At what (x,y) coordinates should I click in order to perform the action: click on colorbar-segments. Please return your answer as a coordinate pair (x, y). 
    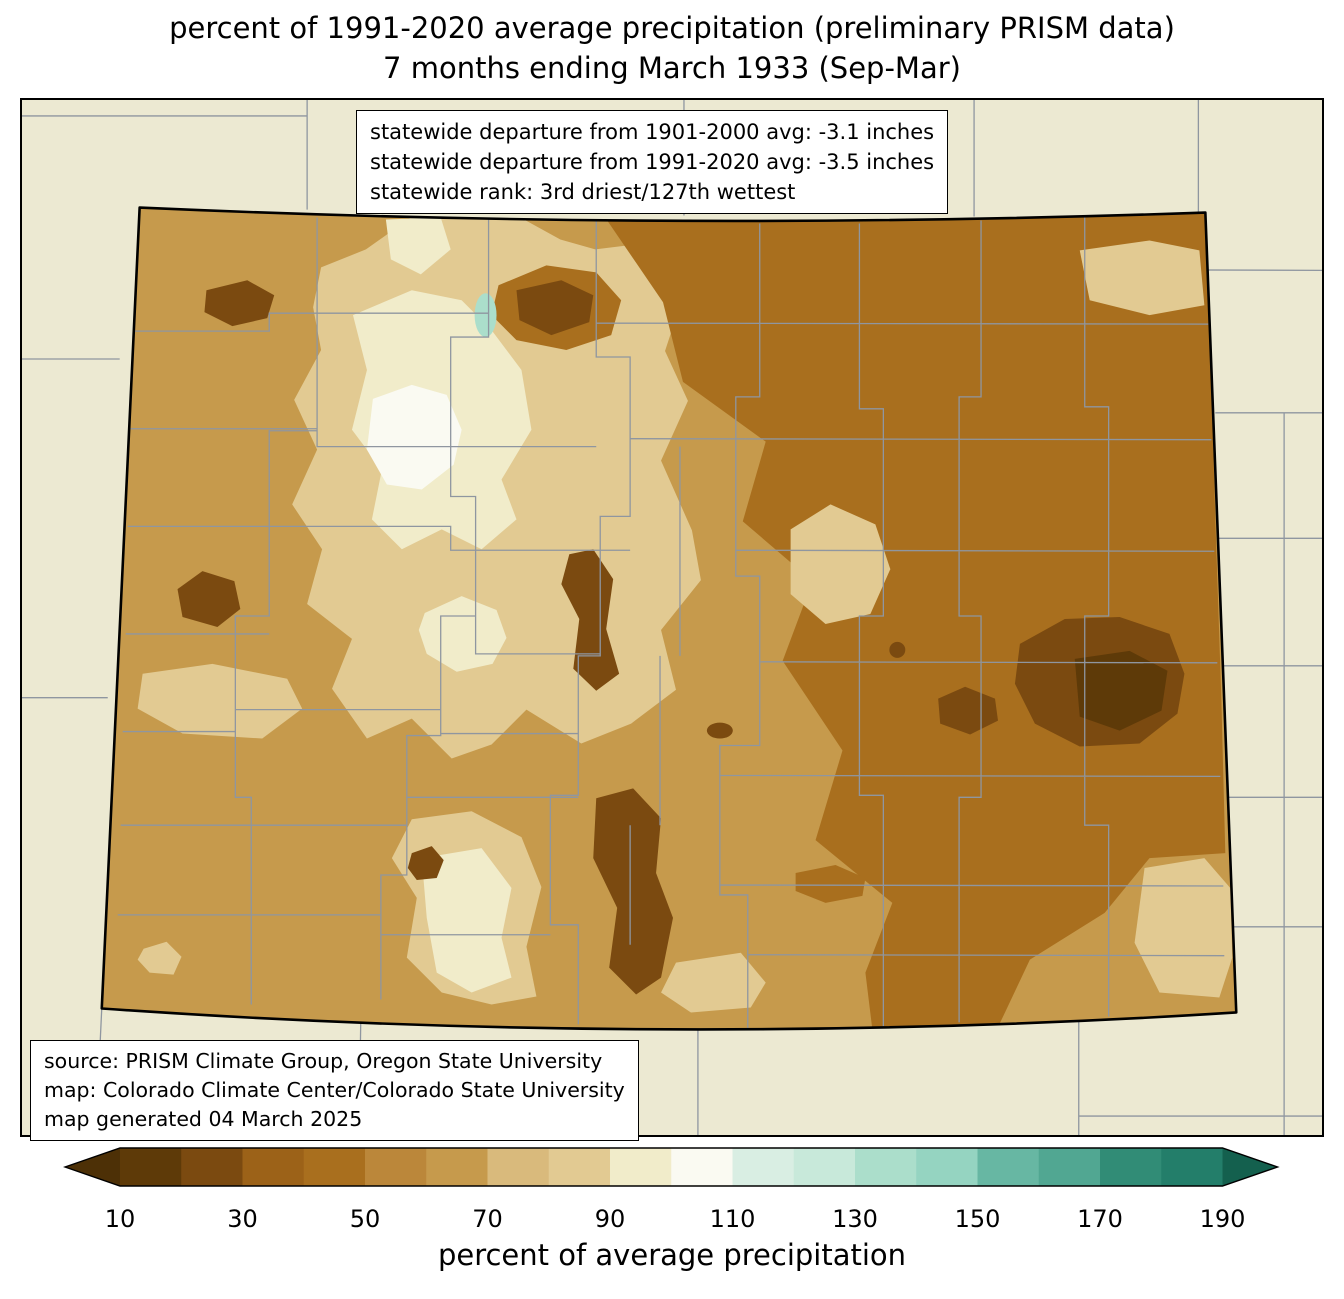
    Looking at the image, I should click on (671, 1167).